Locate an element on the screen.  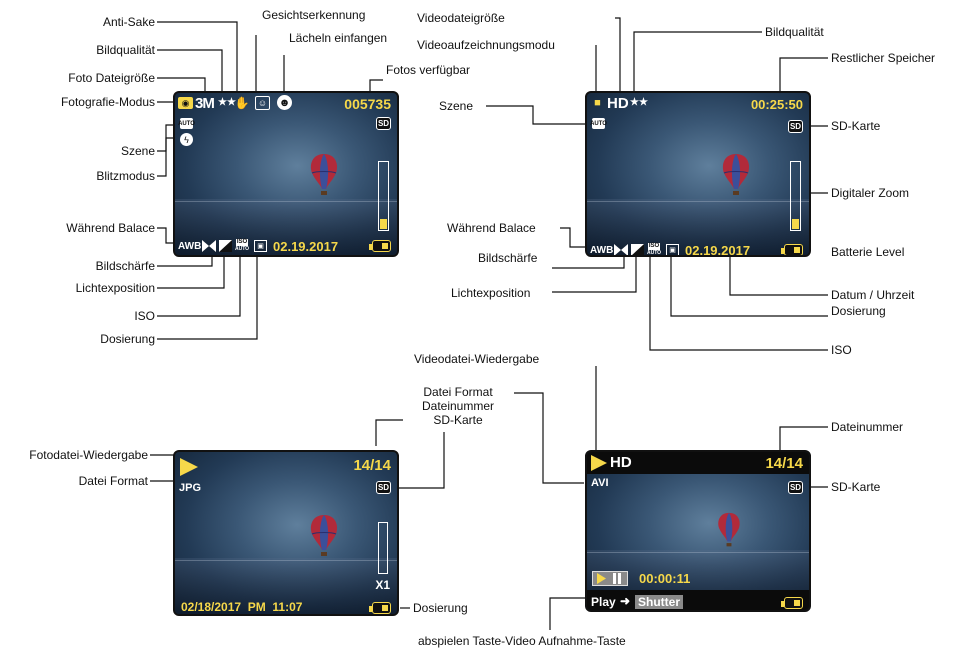
elapsed-time: 00:00:11 is located at coordinates (665, 578).